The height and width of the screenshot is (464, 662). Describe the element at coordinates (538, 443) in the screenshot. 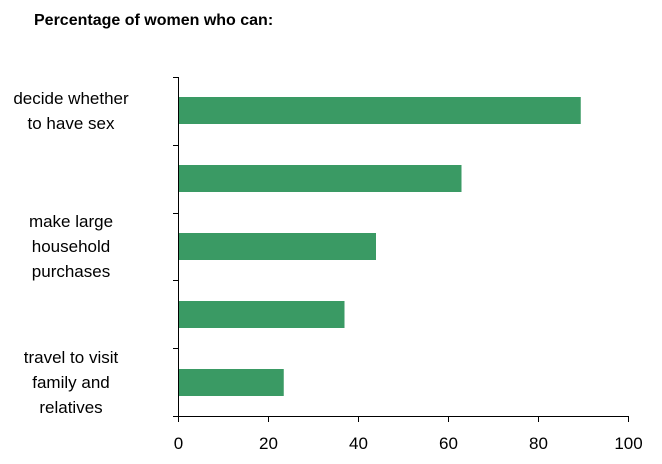

I see `x-tick-label: 80` at that location.